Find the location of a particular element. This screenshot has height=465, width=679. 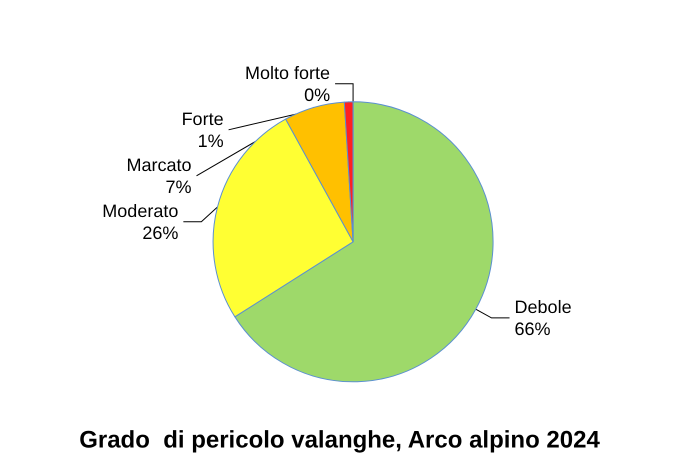

text: Grado di pericolo valanghe, Arco alpino 2024 is located at coordinates (339, 440).